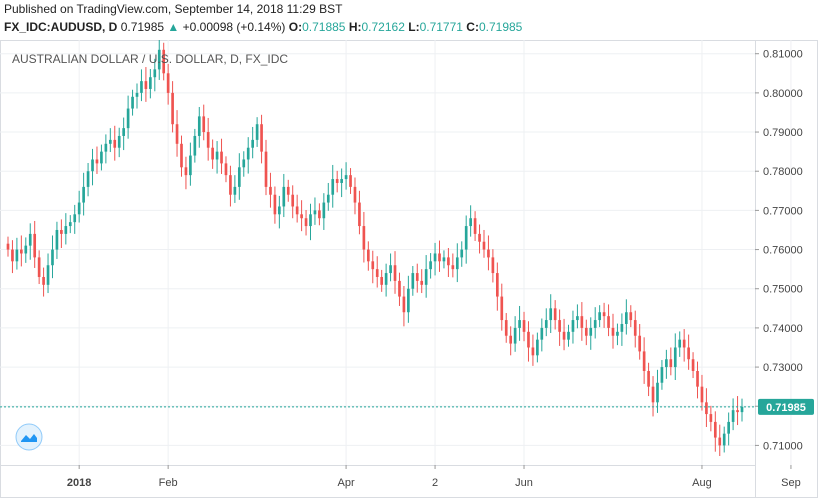 The height and width of the screenshot is (503, 818). I want to click on x-tick-label: Feb, so click(168, 483).